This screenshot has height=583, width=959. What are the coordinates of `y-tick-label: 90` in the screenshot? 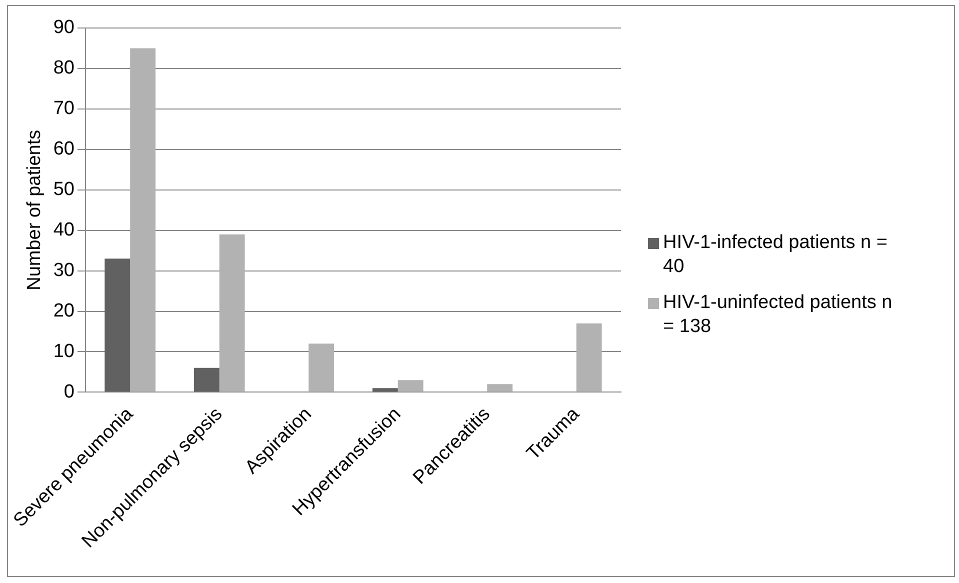 It's located at (63, 27).